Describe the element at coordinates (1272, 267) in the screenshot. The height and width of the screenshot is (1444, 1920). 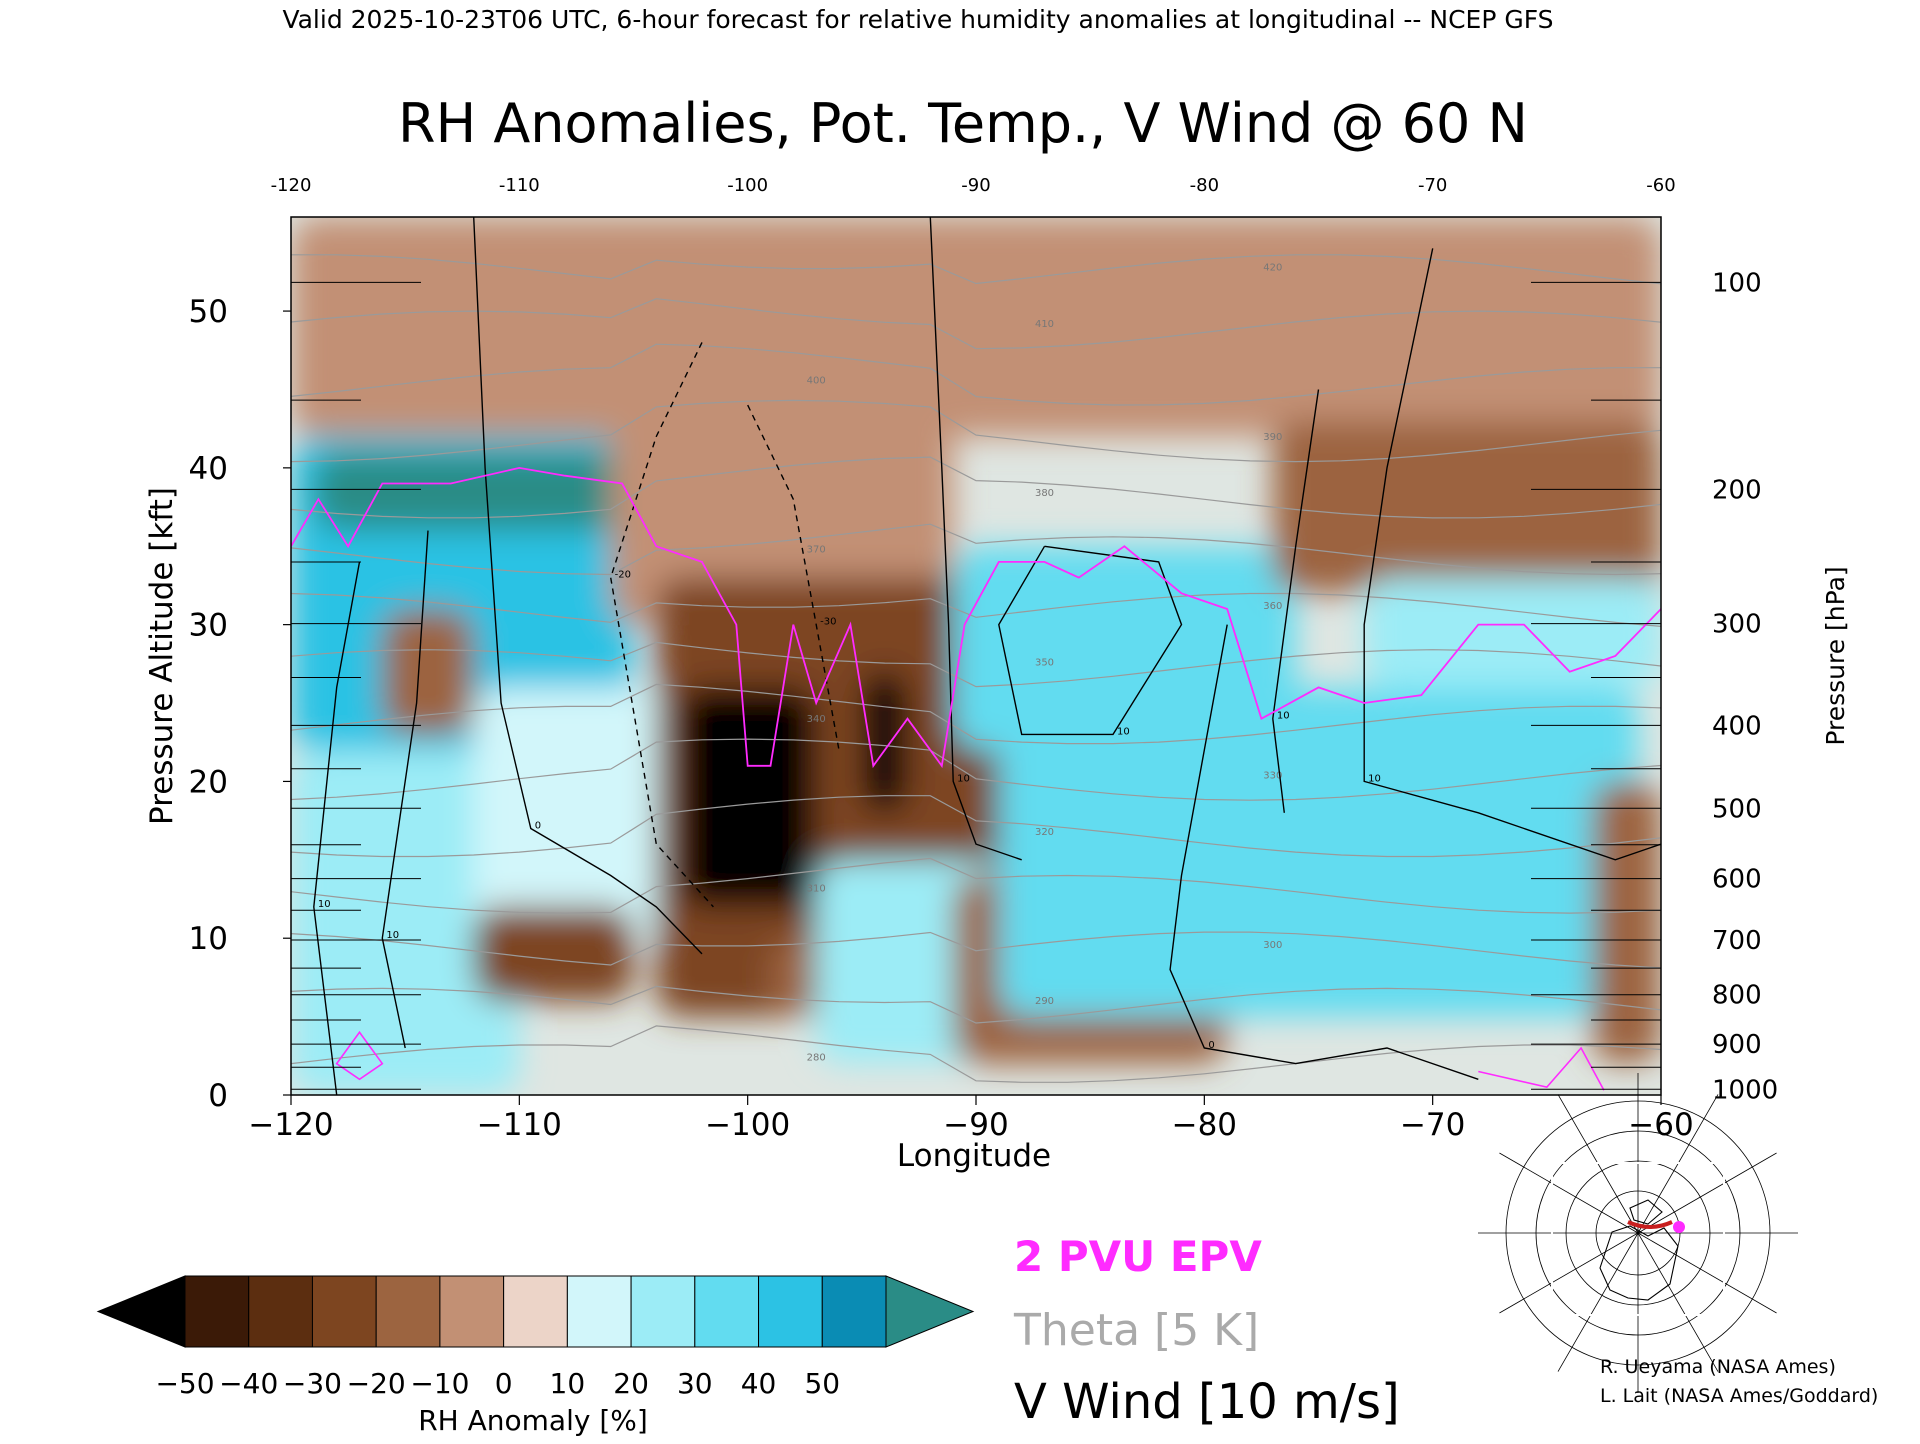
I see `theta-label: 420` at that location.